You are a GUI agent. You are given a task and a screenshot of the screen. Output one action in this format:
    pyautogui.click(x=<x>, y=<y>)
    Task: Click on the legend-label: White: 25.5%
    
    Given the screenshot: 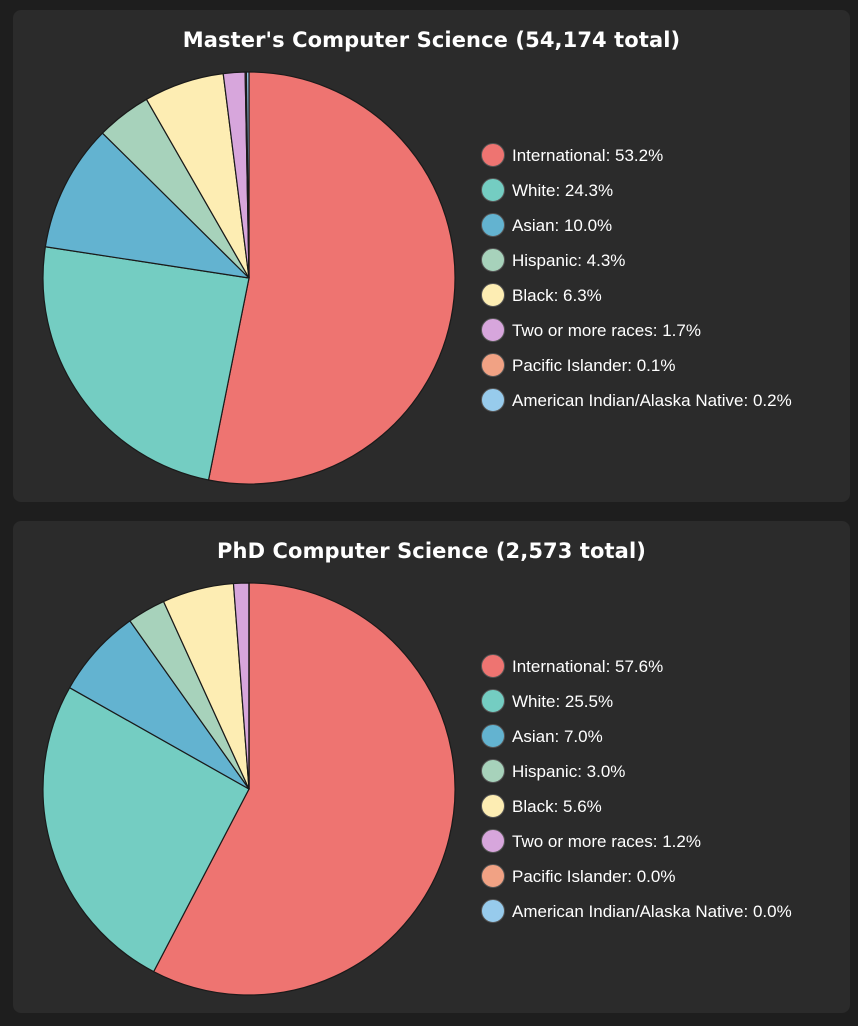 What is the action you would take?
    pyautogui.click(x=563, y=701)
    